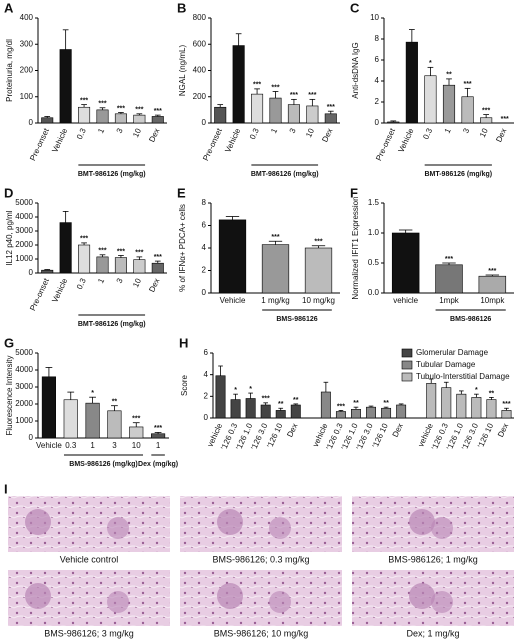  I want to click on x-tick-label: 1, so click(274, 130).